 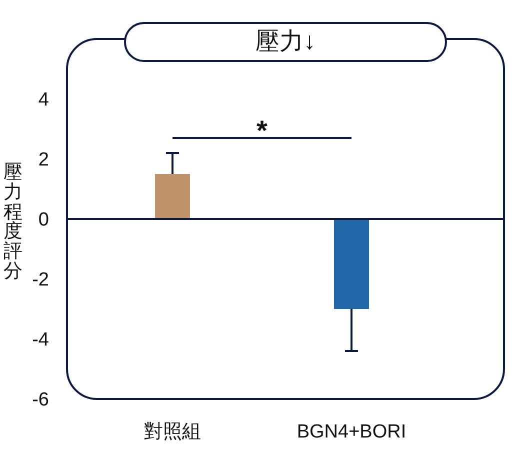 I want to click on y-axis-title: 壓力程度評分, so click(x=13, y=222).